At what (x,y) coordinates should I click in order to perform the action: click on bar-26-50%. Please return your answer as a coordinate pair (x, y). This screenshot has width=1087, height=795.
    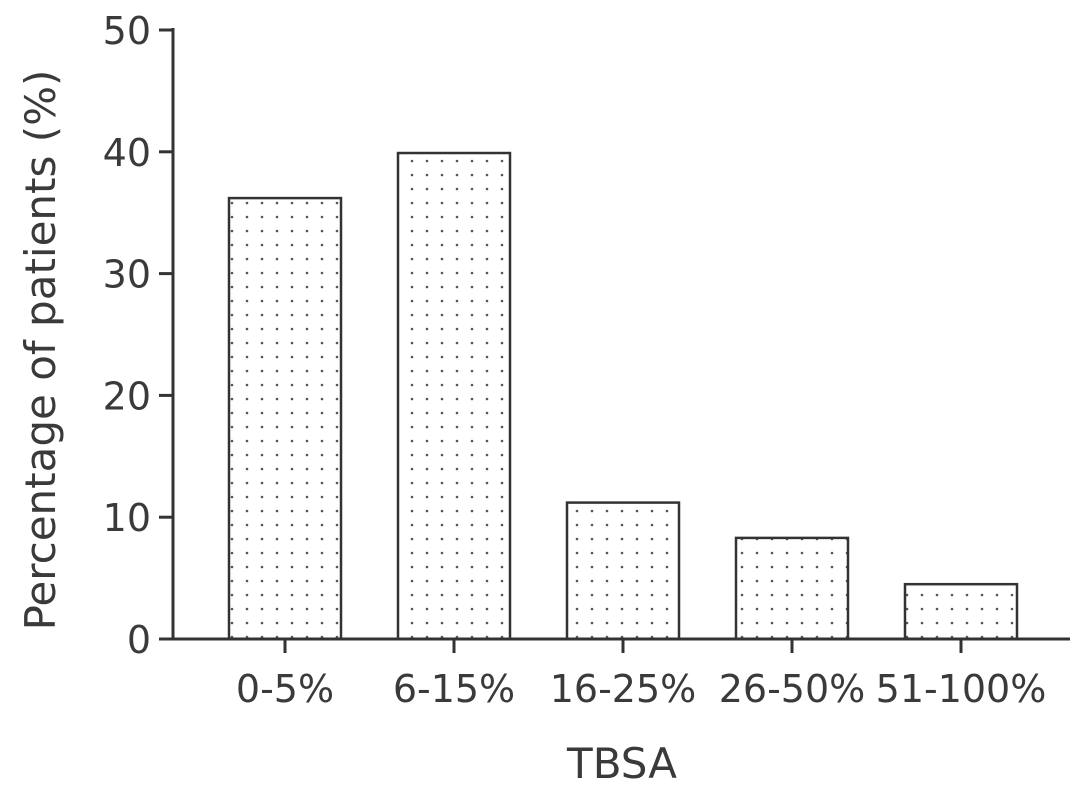
    Looking at the image, I should click on (792, 588).